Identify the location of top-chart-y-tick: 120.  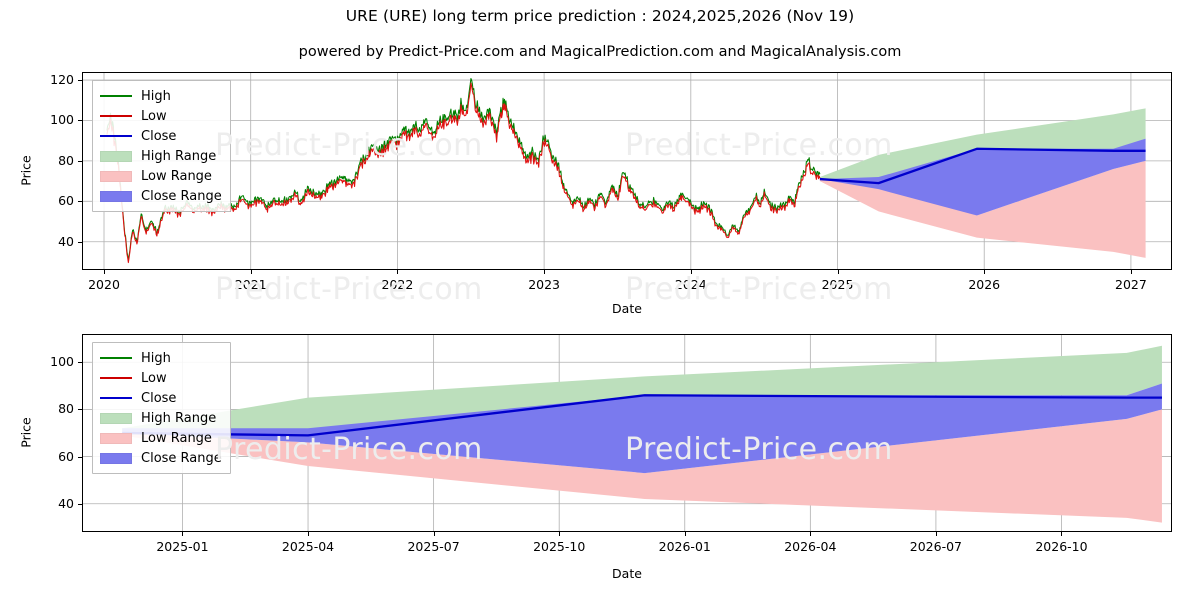
(62, 80).